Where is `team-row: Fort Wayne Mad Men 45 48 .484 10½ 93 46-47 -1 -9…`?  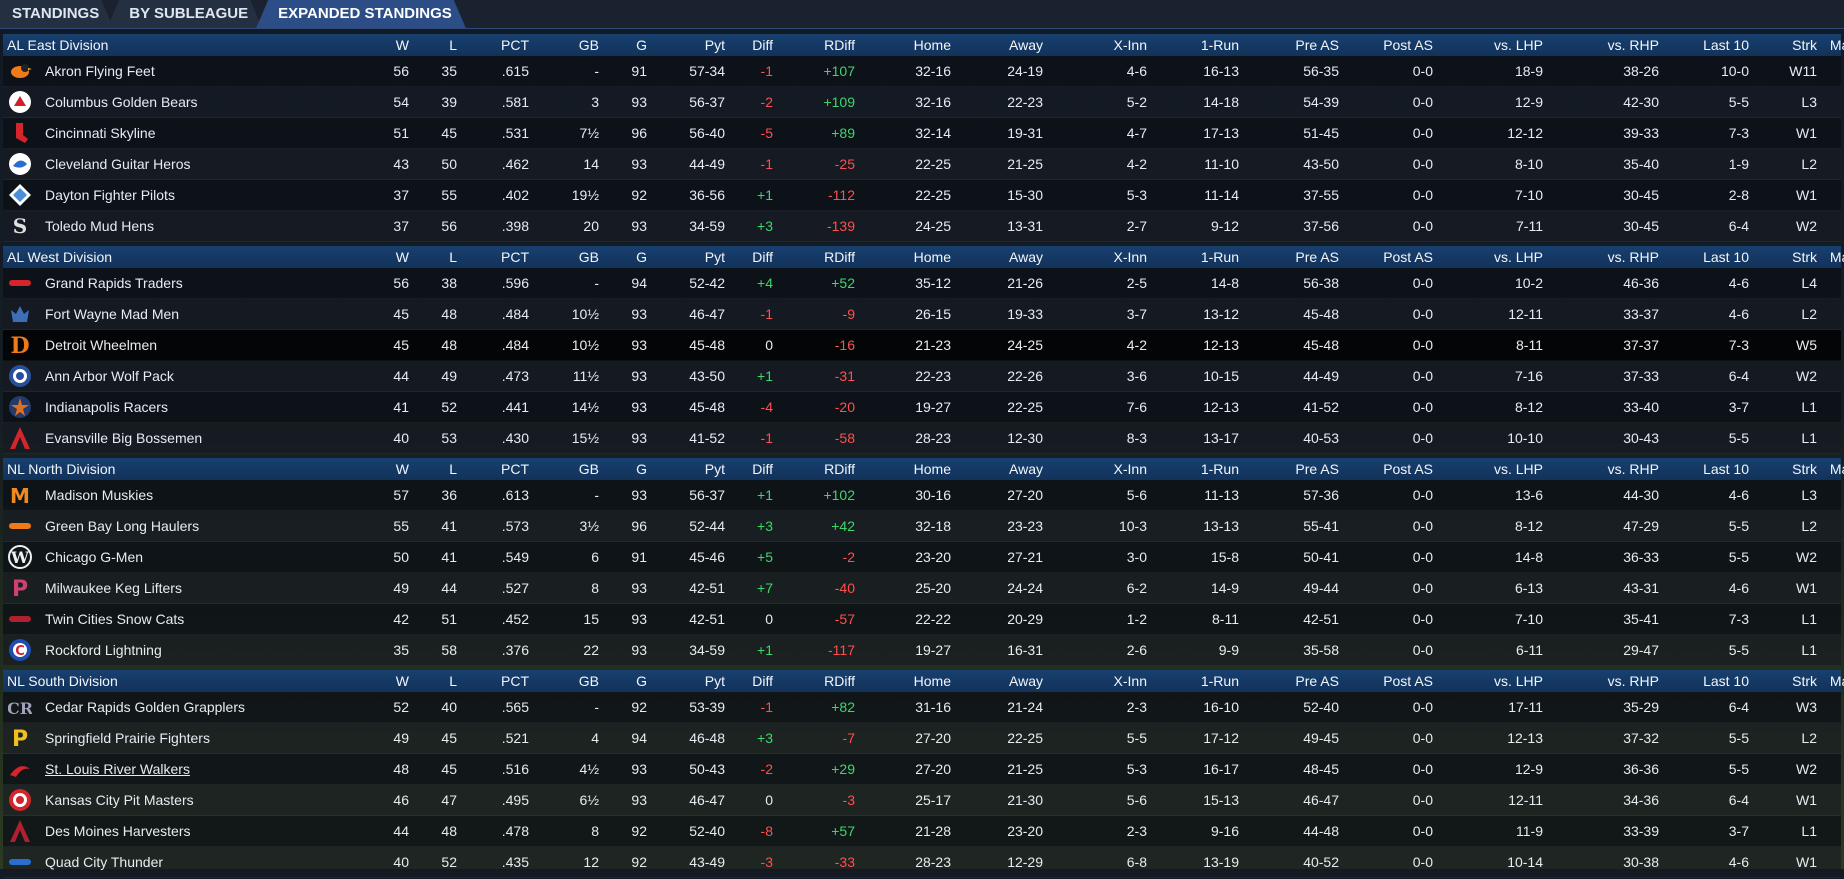 team-row: Fort Wayne Mad Men 45 48 .484 10½ 93 46-47 -1 -9… is located at coordinates (922, 314).